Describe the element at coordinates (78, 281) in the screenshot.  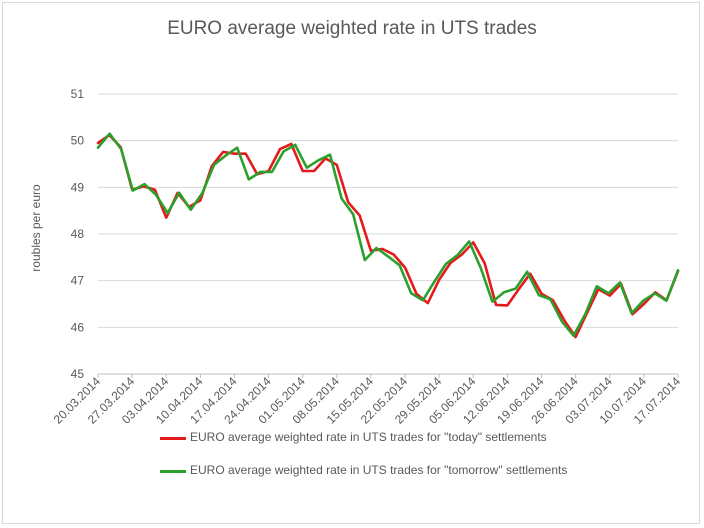
I see `y-tick-label: 47` at that location.